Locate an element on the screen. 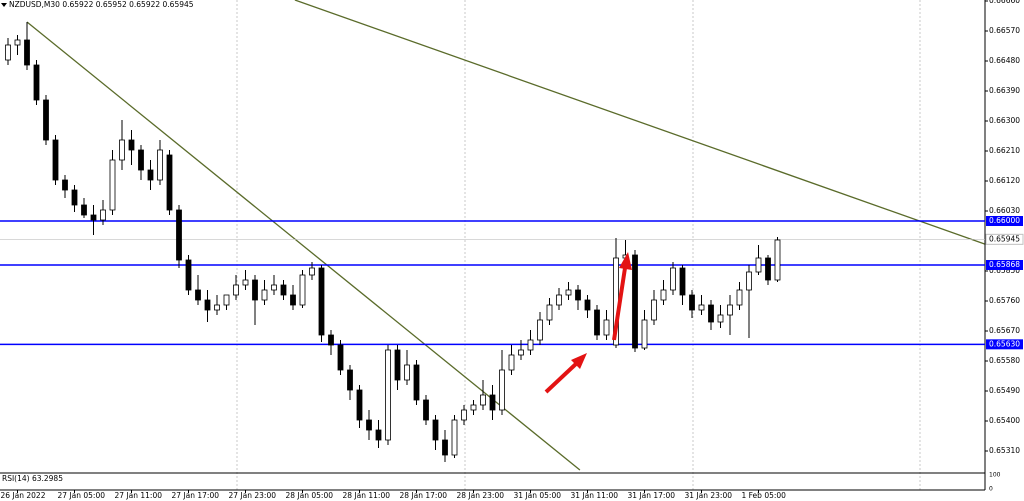 This screenshot has width=1024, height=501. y-tick-label: 0.66570 is located at coordinates (1004, 30).